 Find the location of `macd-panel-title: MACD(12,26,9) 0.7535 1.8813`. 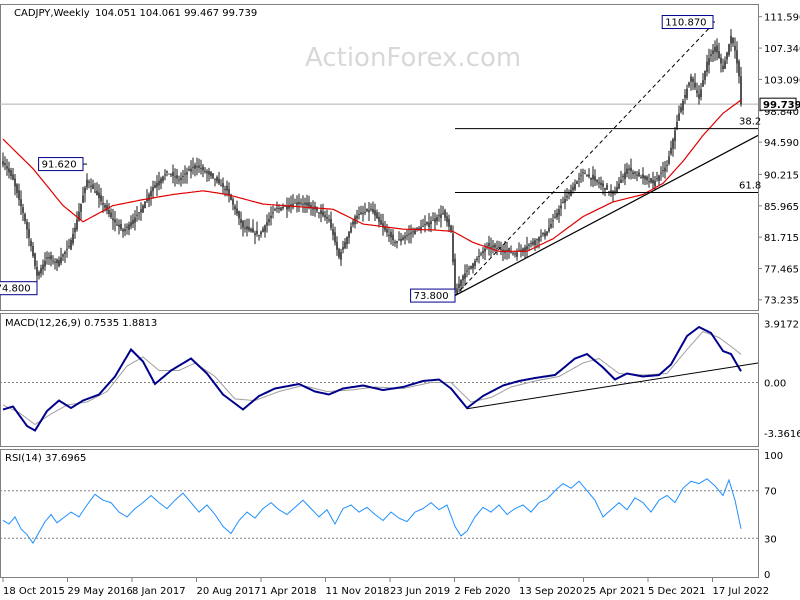

macd-panel-title: MACD(12,26,9) 0.7535 1.8813 is located at coordinates (81, 323).